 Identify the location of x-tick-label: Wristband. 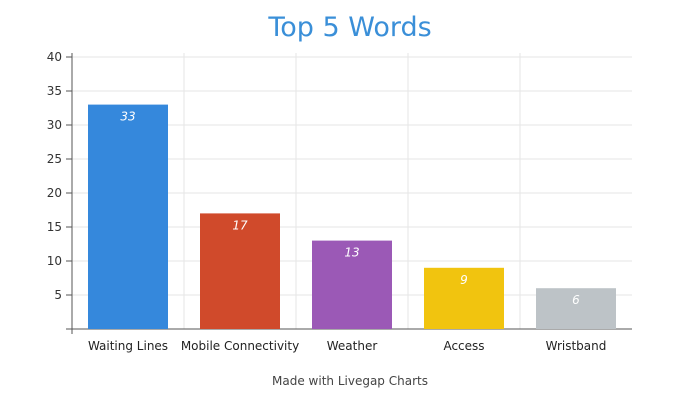
(576, 346).